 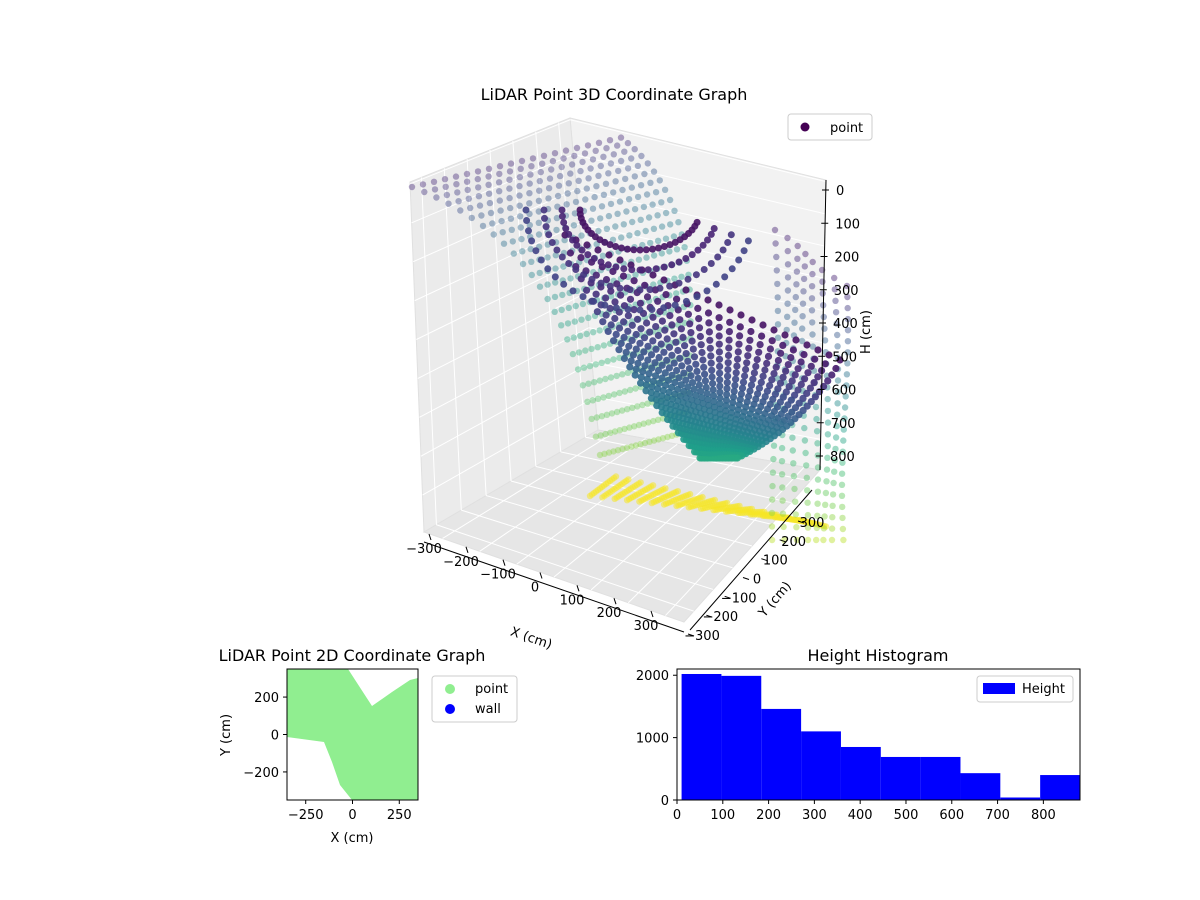 I want to click on grid-line-y, so click(x=631, y=513).